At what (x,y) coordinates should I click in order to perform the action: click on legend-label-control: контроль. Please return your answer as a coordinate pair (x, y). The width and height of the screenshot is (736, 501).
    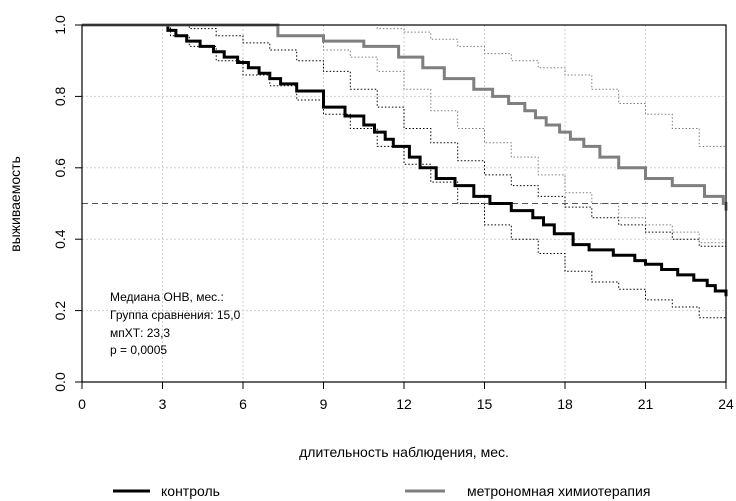
    Looking at the image, I should click on (190, 491).